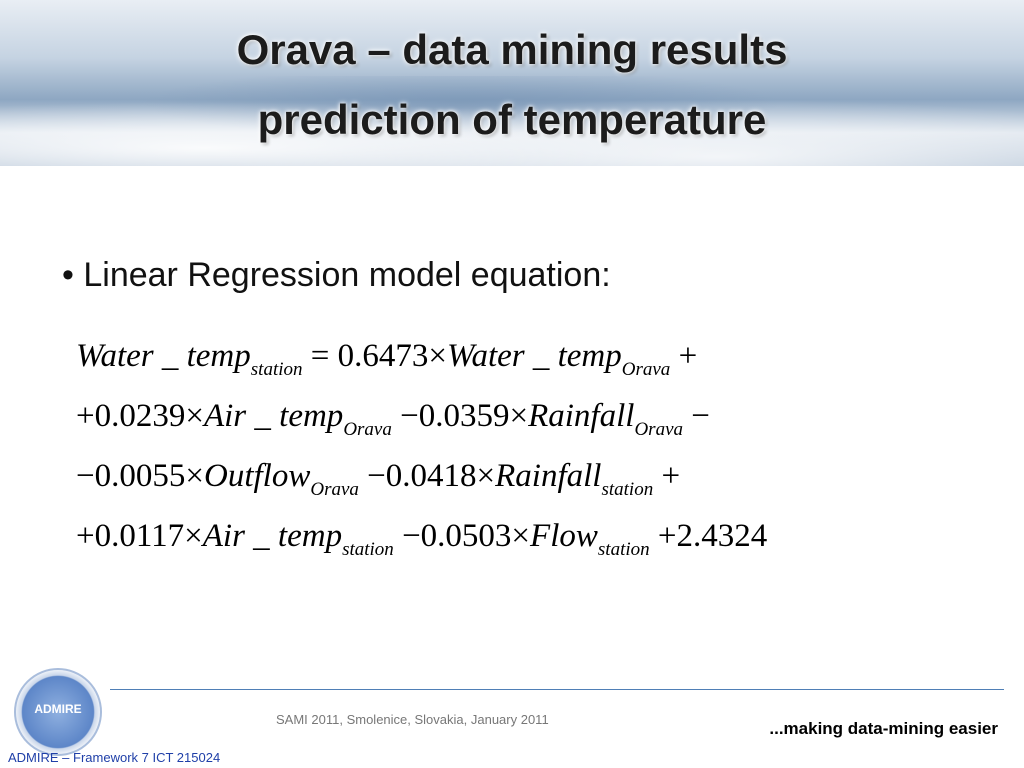 This screenshot has width=1024, height=768. What do you see at coordinates (460, 416) in the screenshot?
I see `term: −0.0359×` at bounding box center [460, 416].